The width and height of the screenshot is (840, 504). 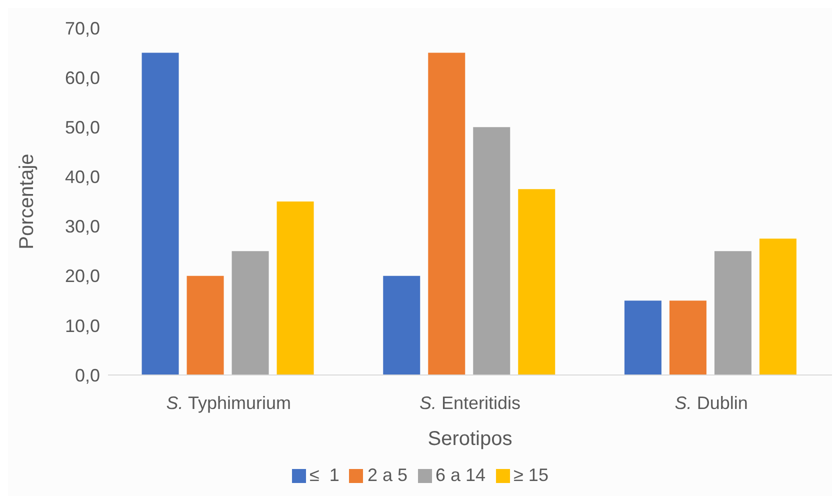 What do you see at coordinates (82, 78) in the screenshot?
I see `y-tick-label: 60,0` at bounding box center [82, 78].